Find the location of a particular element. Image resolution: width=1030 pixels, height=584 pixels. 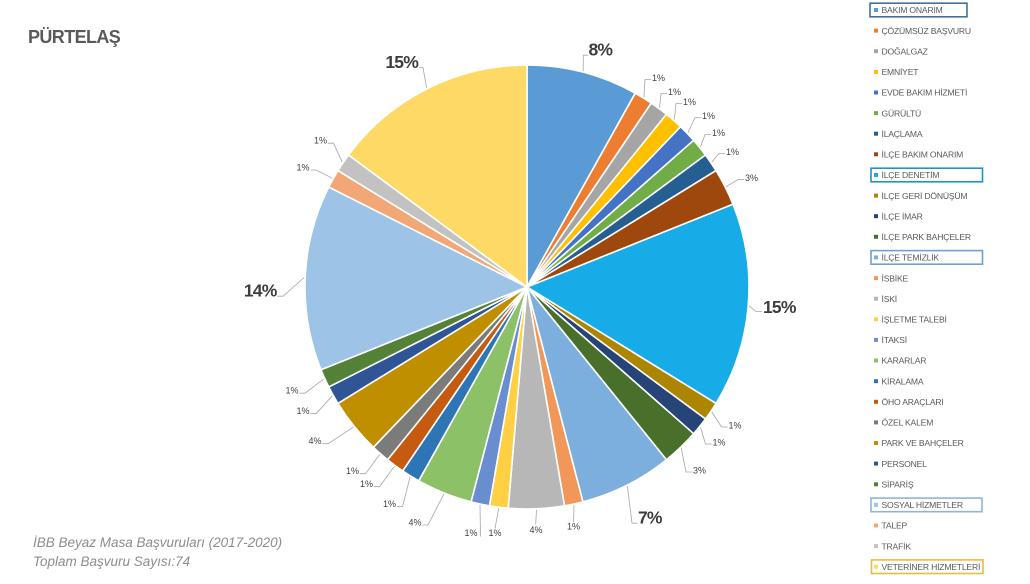

svg-text: 8% is located at coordinates (601, 50).